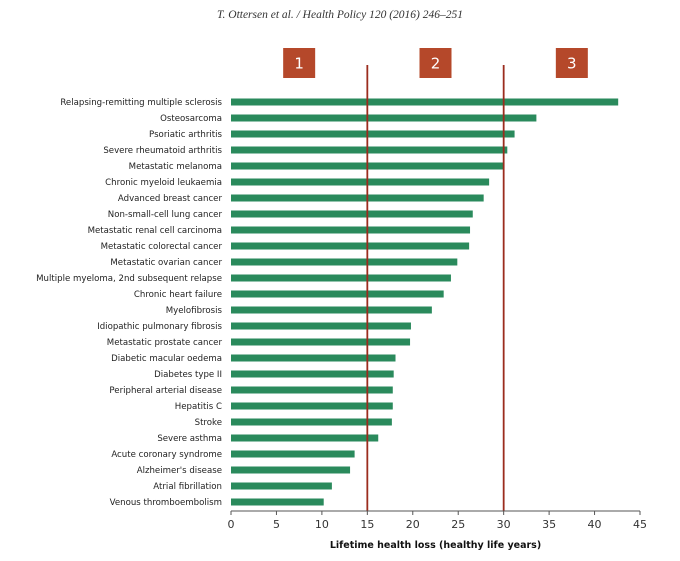  Describe the element at coordinates (165, 391) in the screenshot. I see `category-label: Peripheral arterial disease` at that location.